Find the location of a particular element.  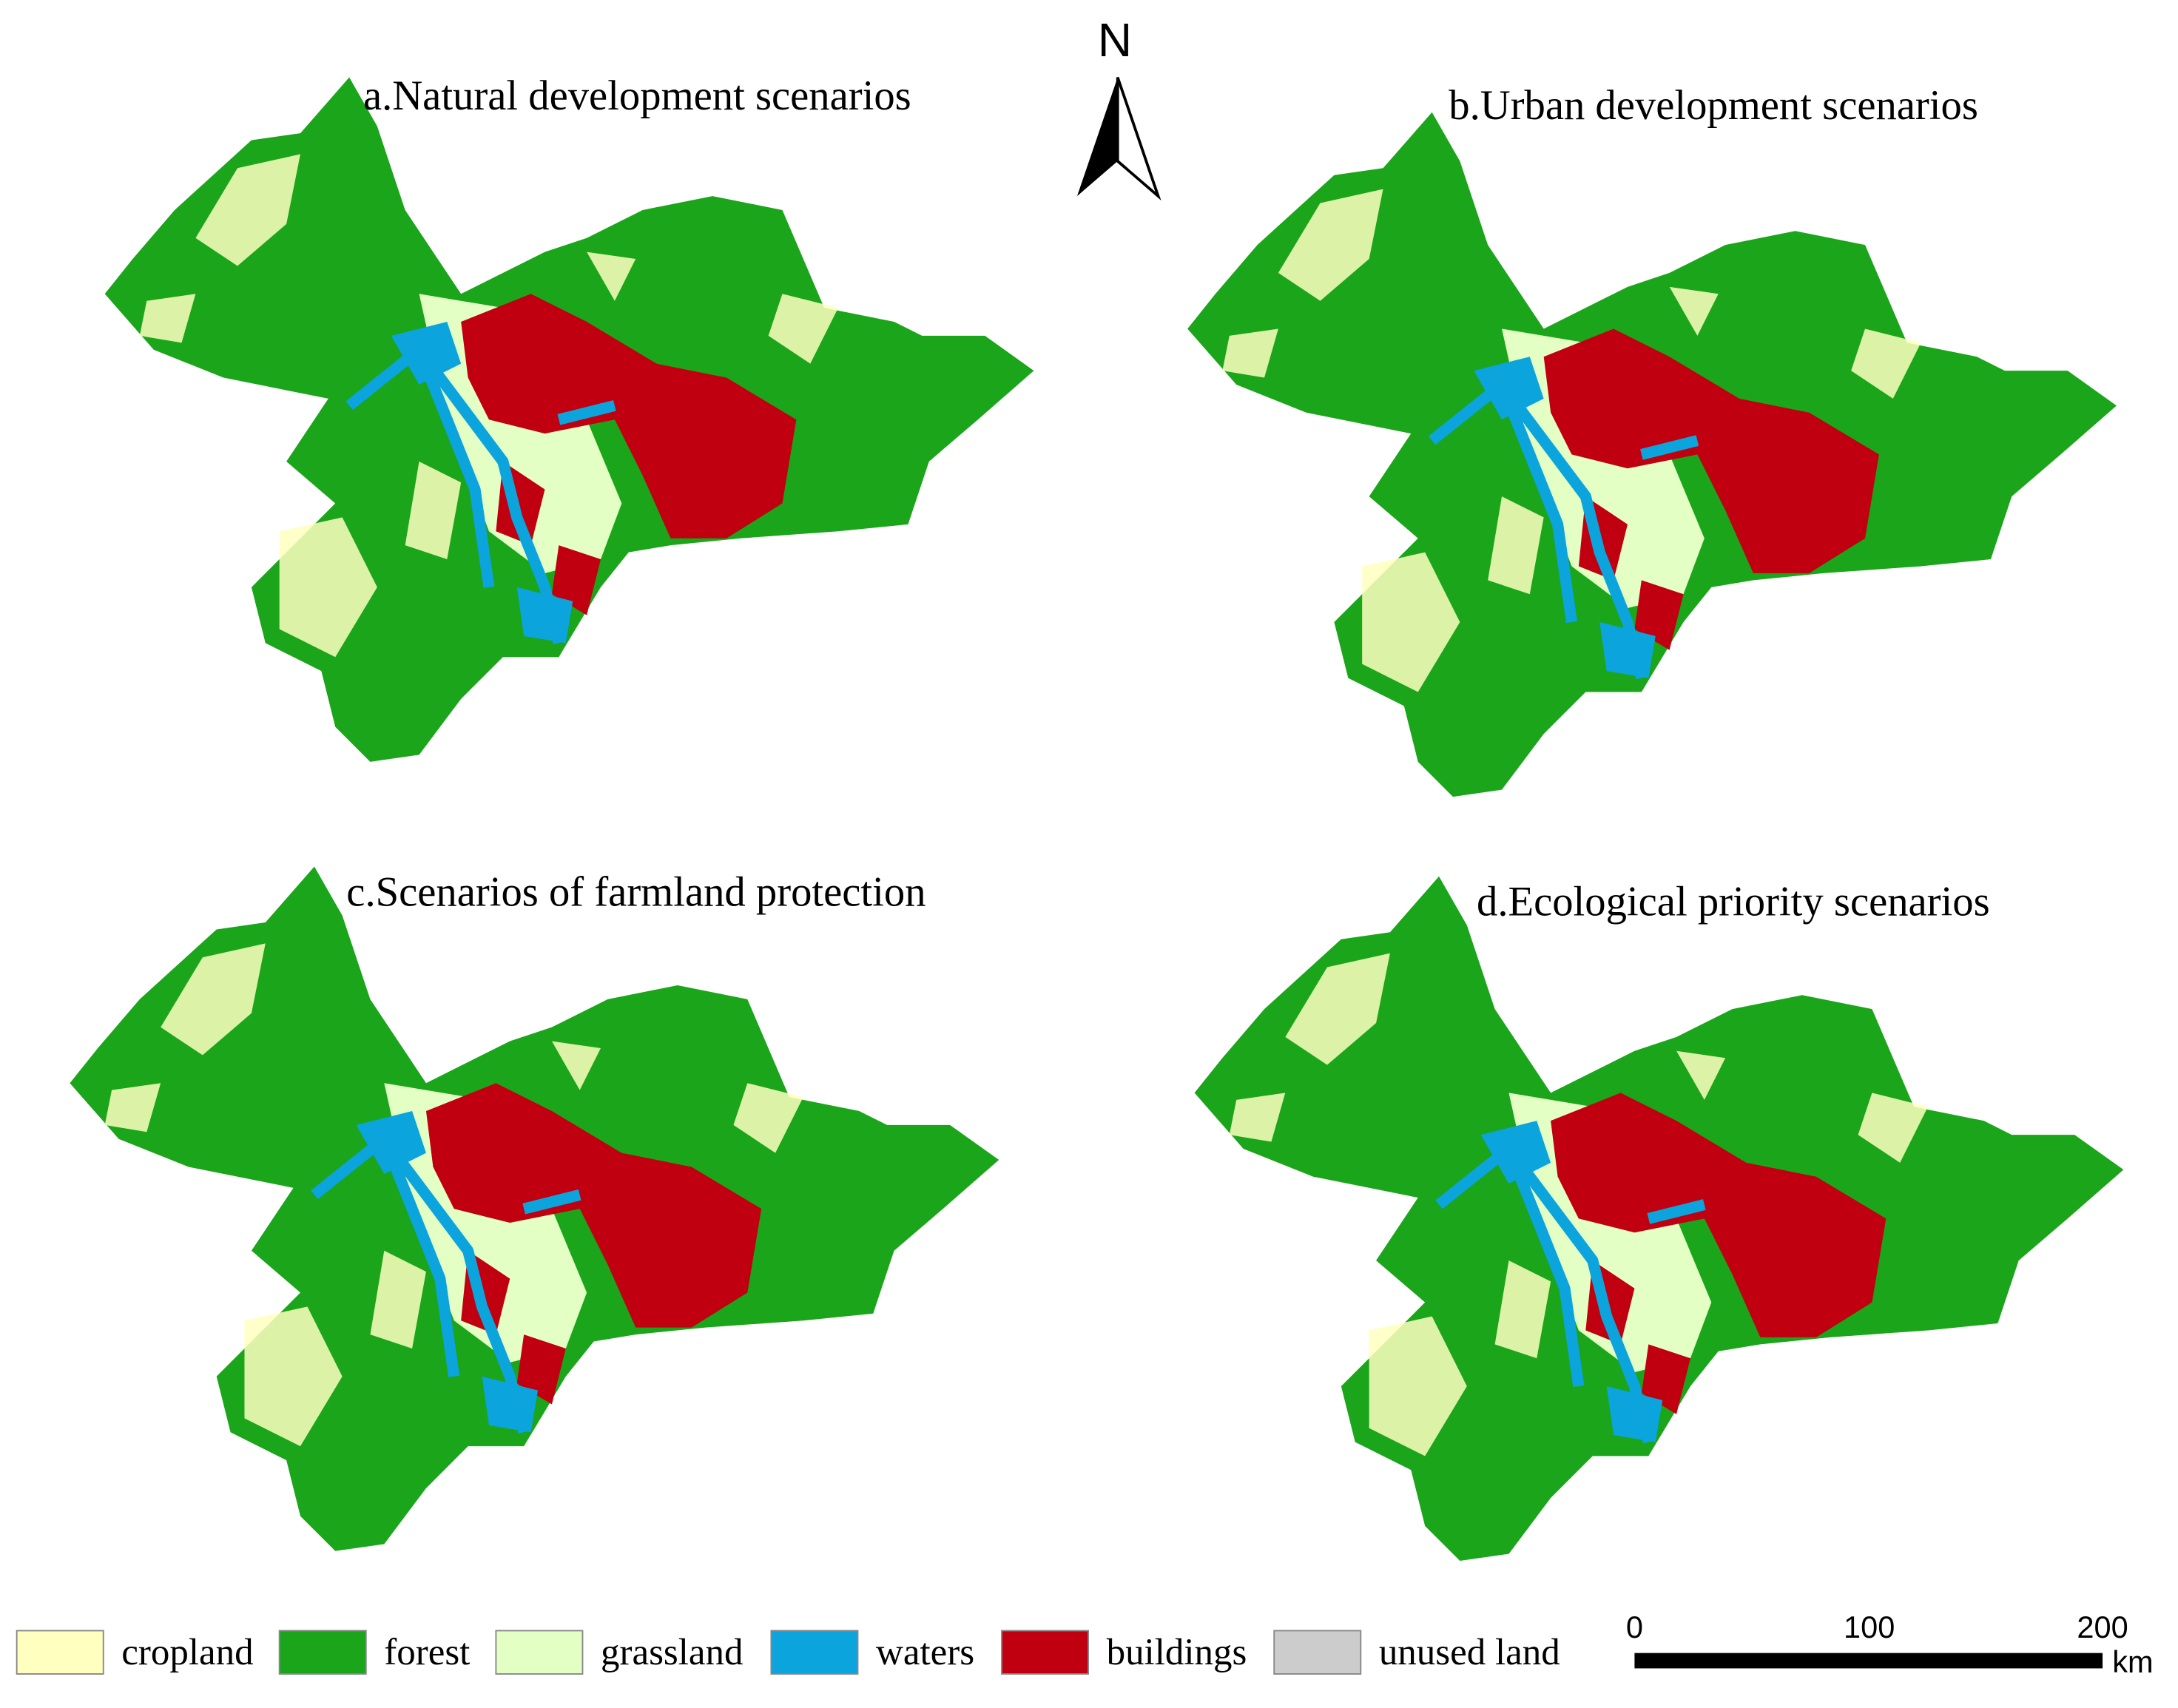

legend-label: grassland is located at coordinates (672, 1652).